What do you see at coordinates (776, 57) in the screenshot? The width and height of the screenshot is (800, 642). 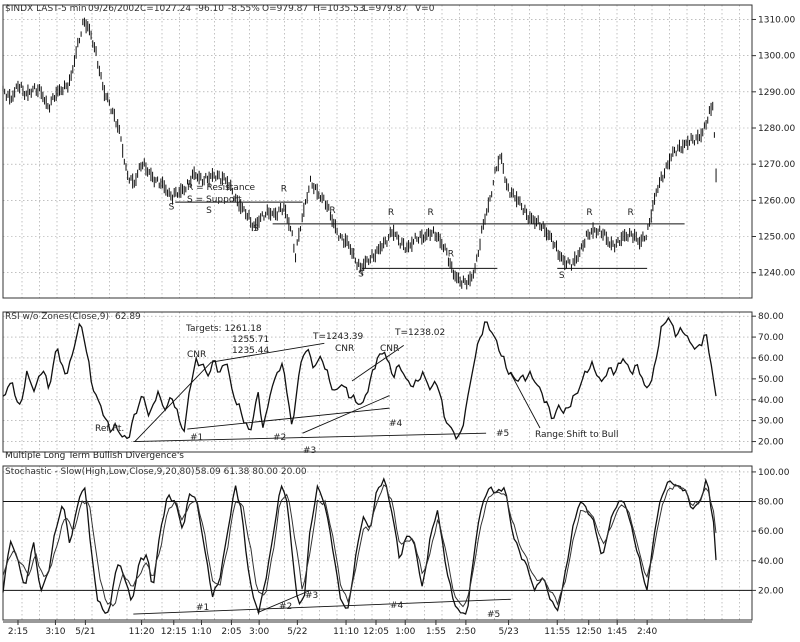 I see `price-tick-label: 1300.00` at bounding box center [776, 57].